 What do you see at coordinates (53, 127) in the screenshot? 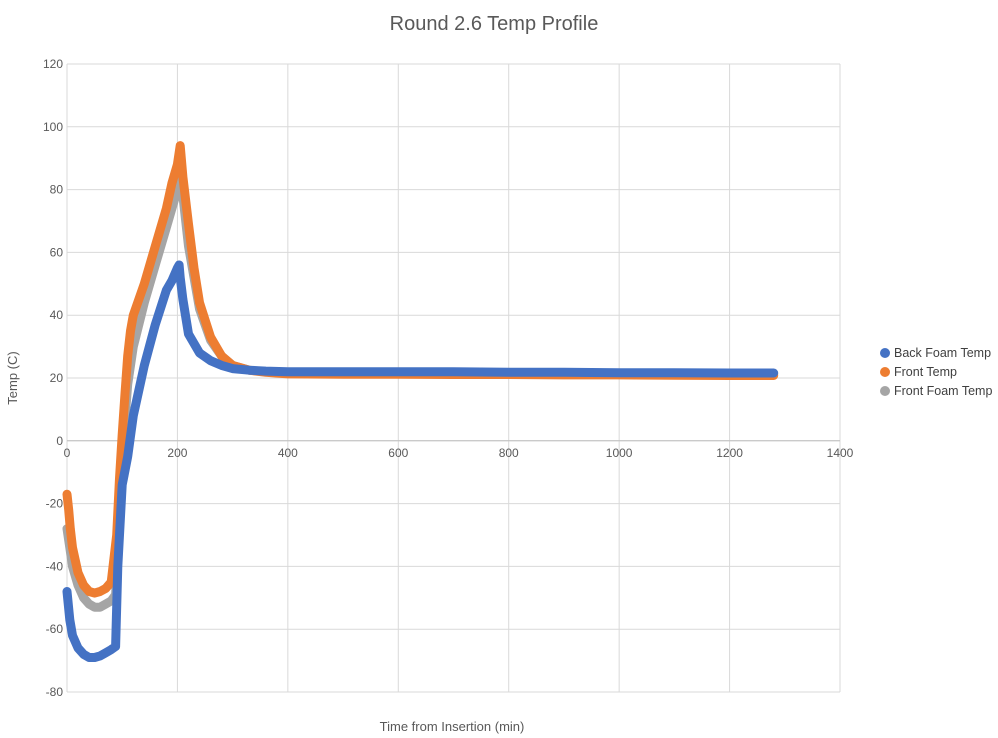
I see `y-tick-label: 100` at bounding box center [53, 127].